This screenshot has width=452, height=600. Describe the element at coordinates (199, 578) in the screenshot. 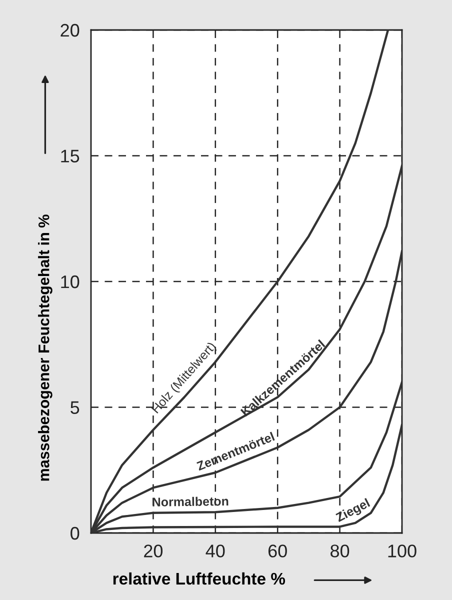

I see `x-axis-title: relative Luftfeuchte %` at that location.